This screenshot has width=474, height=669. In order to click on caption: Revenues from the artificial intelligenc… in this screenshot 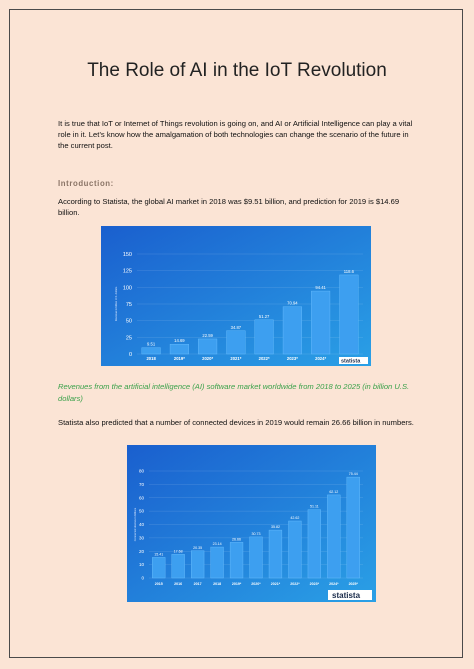, I will do `click(234, 392)`.